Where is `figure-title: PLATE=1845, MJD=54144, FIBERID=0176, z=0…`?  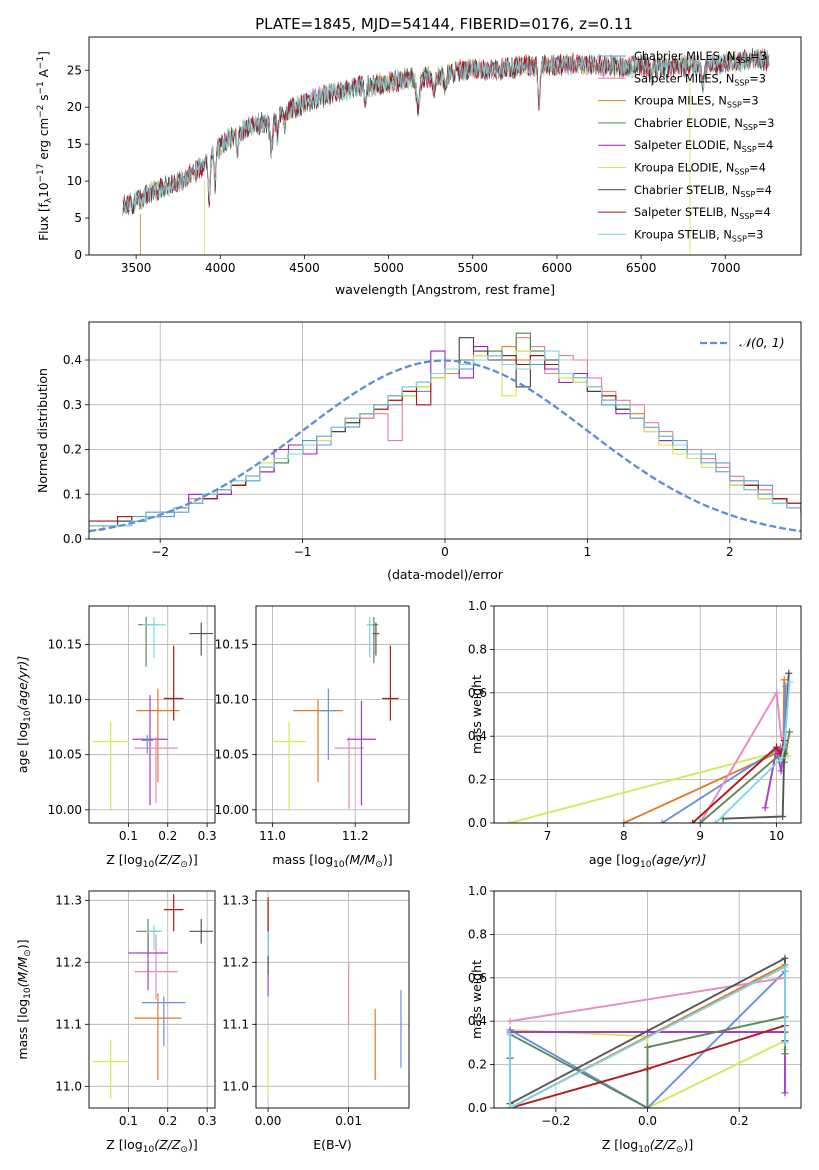 figure-title: PLATE=1845, MJD=54144, FIBERID=0176, z=0… is located at coordinates (444, 24).